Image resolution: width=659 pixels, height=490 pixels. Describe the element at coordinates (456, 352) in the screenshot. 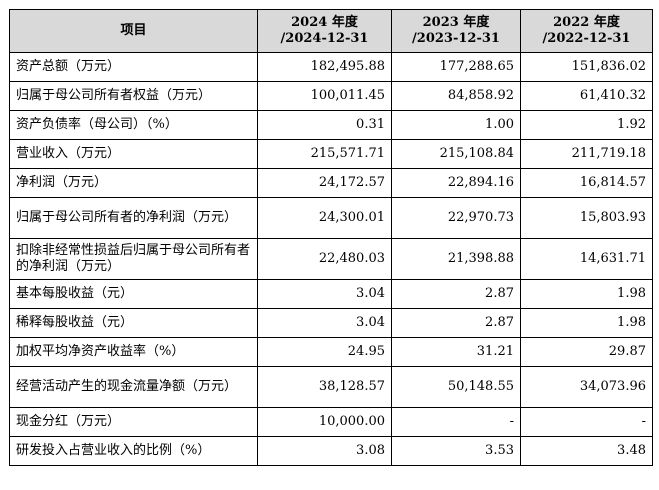

I see `row-value-2023: 31.21` at that location.